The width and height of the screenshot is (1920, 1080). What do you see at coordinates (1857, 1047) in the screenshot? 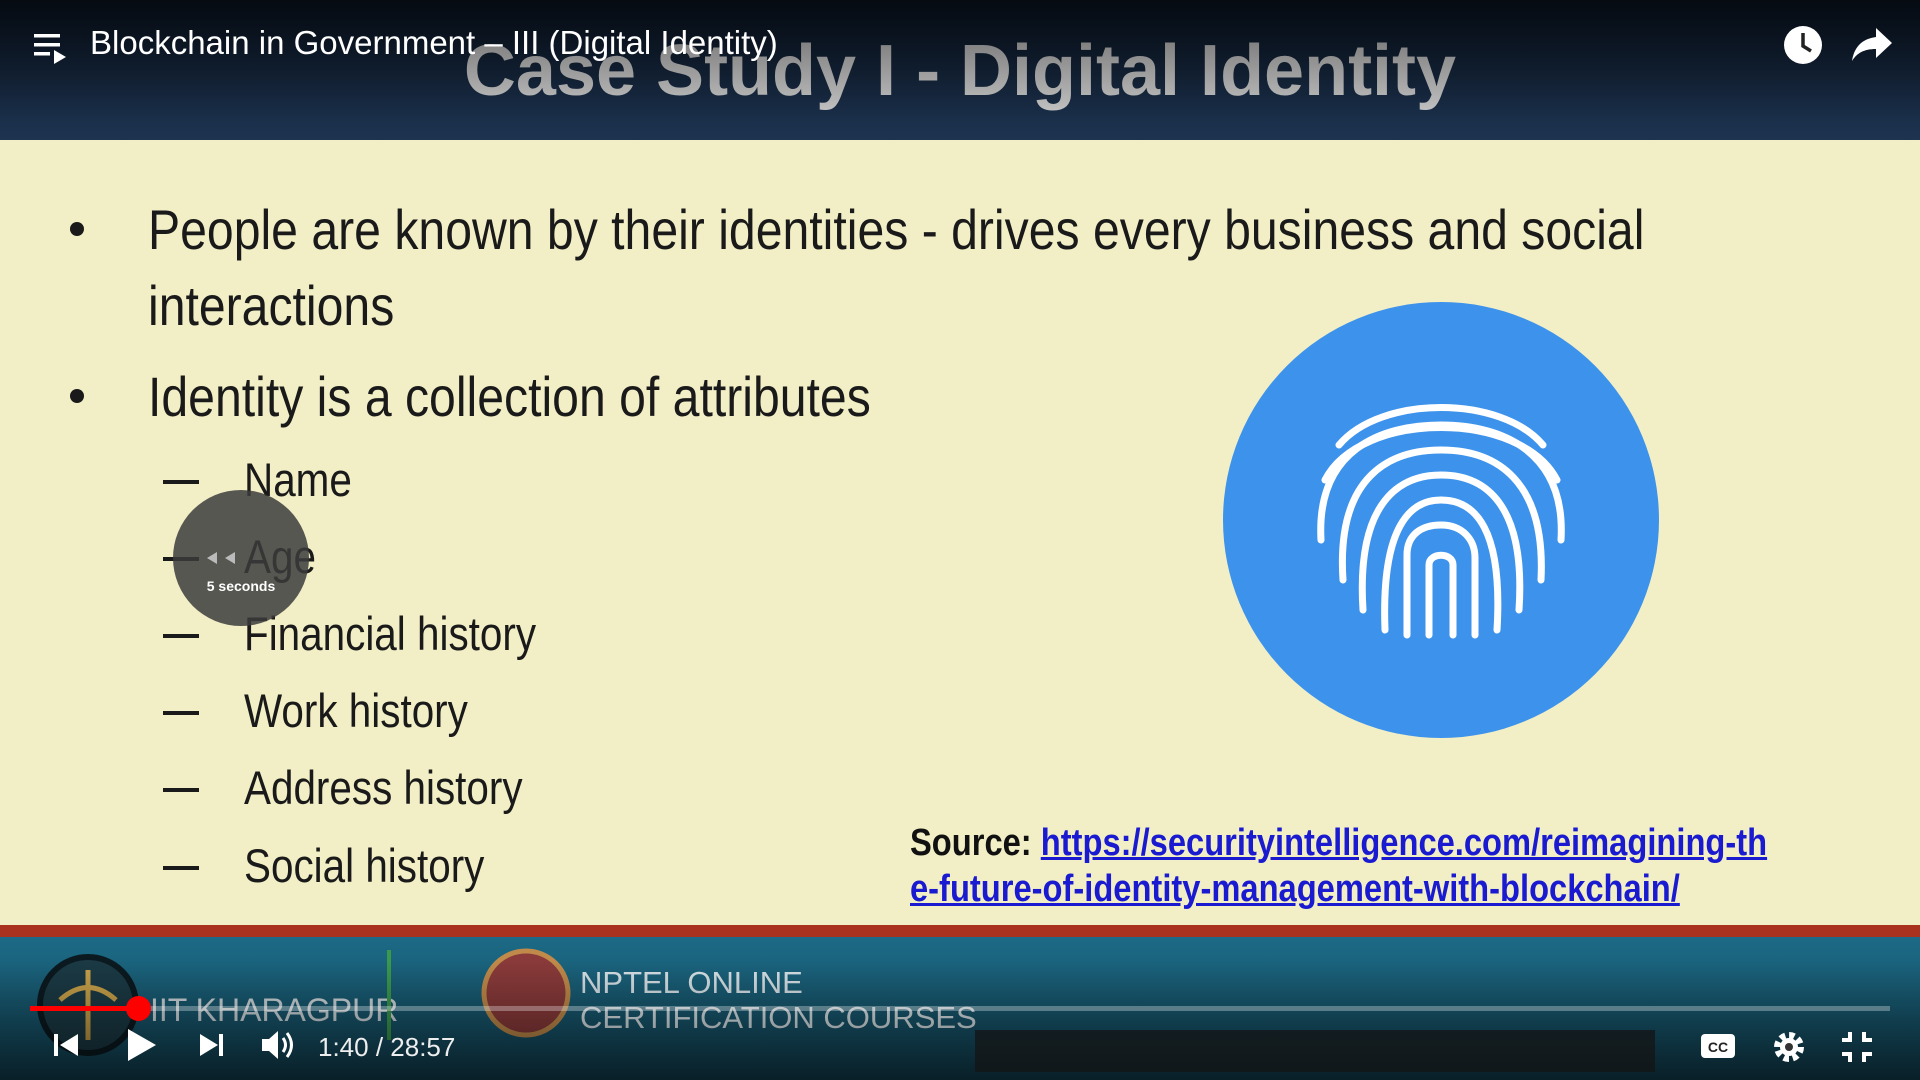
I see `exit-fullscreen-button` at bounding box center [1857, 1047].